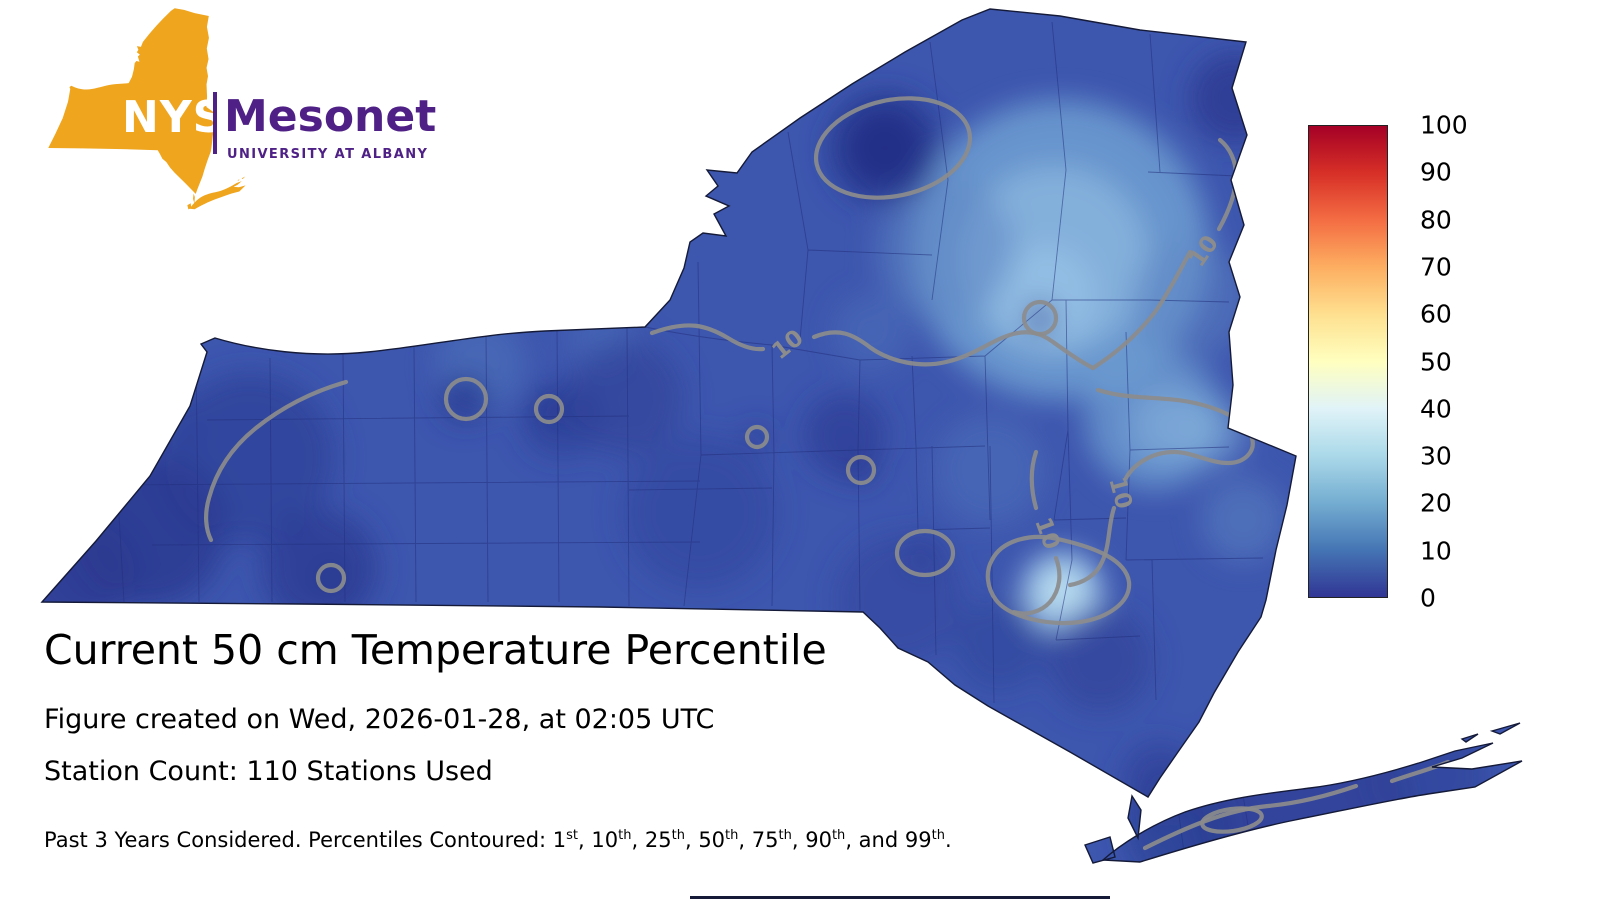  What do you see at coordinates (1436, 551) in the screenshot?
I see `colorbar-tick-10: 10` at bounding box center [1436, 551].